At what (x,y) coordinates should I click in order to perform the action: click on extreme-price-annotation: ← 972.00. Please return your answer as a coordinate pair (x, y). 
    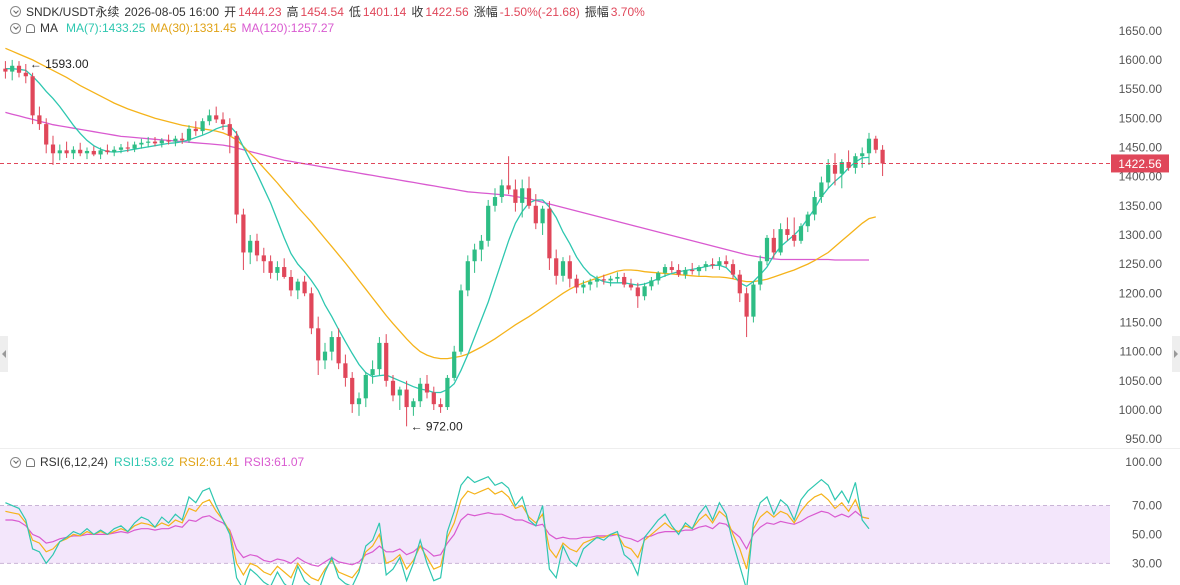
    Looking at the image, I should click on (437, 426).